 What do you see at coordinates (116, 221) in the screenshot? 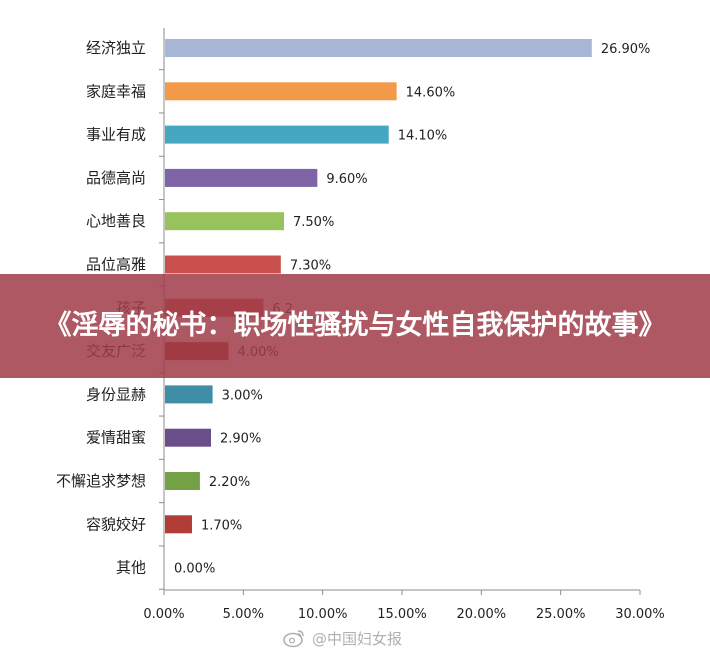
I see `category-label: 心地善良` at bounding box center [116, 221].